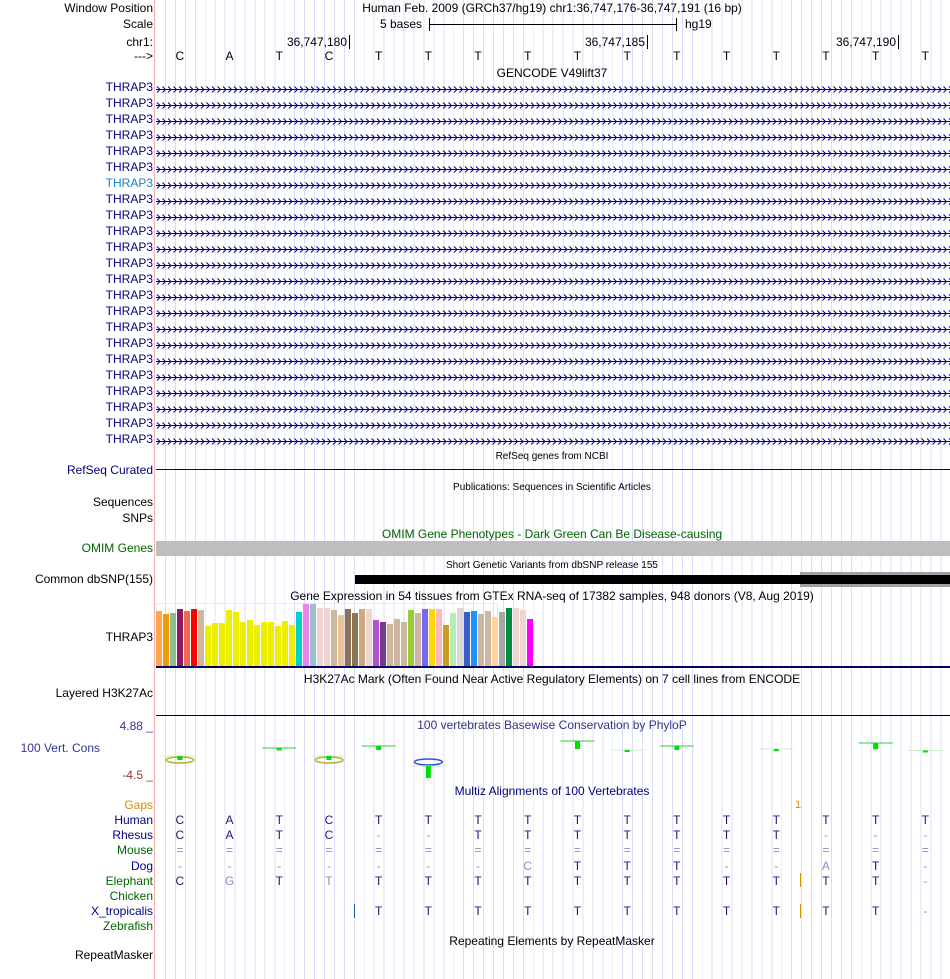  Describe the element at coordinates (552, 791) in the screenshot. I see `multiz-title: Multiz Alignments of 100 Vertebrates` at that location.